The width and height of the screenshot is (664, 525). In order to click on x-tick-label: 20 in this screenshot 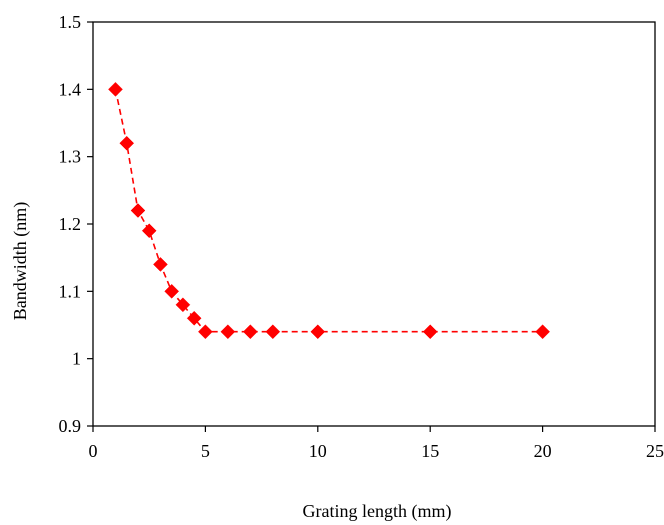, I will do `click(543, 451)`.